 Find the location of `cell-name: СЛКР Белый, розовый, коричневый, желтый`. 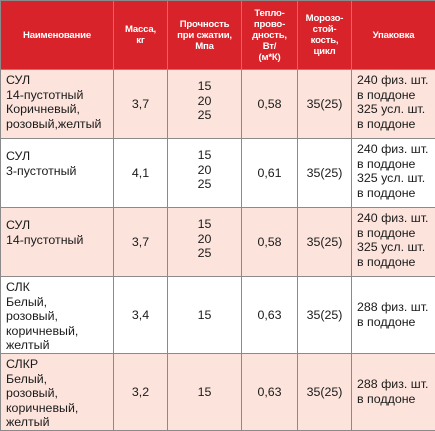

cell-name: СЛКР Белый, розовый, коричневый, желтый is located at coordinates (57, 391).